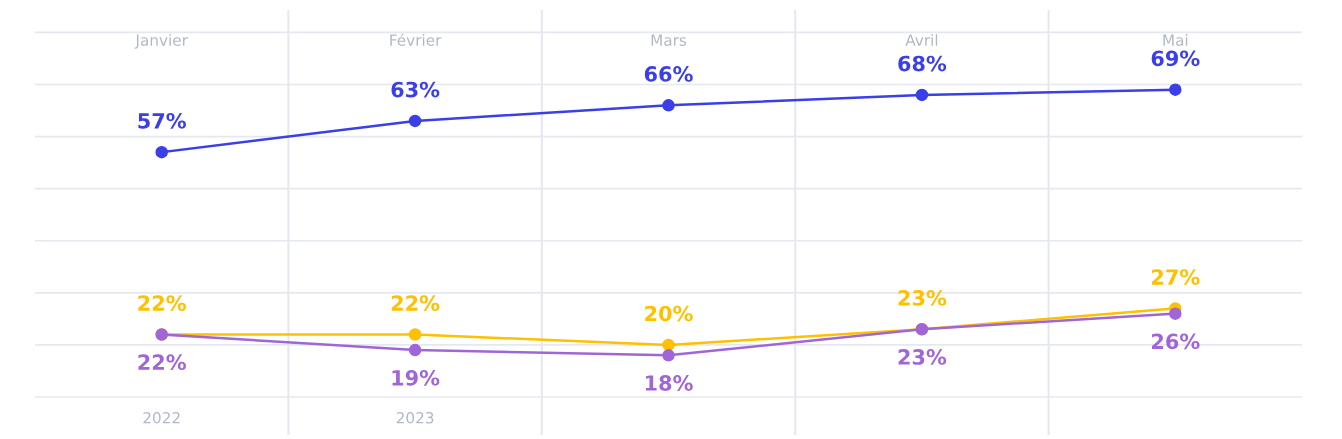 The height and width of the screenshot is (439, 1342). Describe the element at coordinates (416, 39) in the screenshot. I see `x-tick-label: Février` at that location.